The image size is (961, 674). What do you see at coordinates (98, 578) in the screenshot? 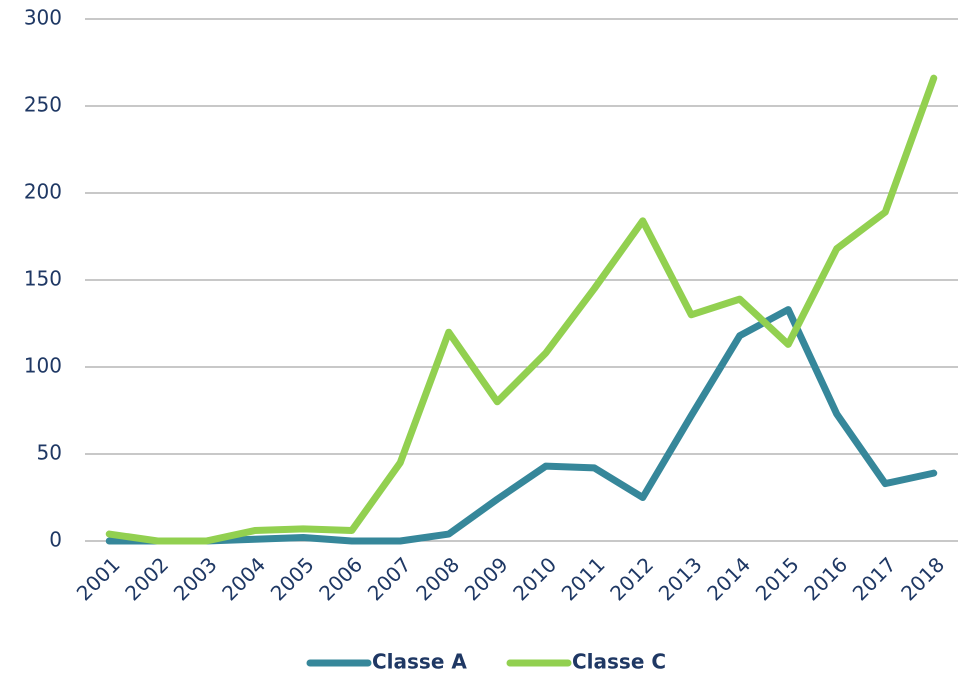
I see `x-tick-label: 2001` at bounding box center [98, 578].